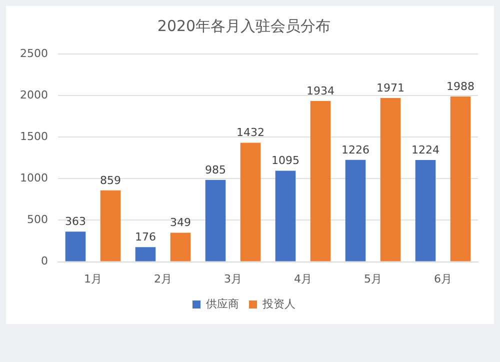  What do you see at coordinates (390, 87) in the screenshot?
I see `data-label: 1971` at bounding box center [390, 87].